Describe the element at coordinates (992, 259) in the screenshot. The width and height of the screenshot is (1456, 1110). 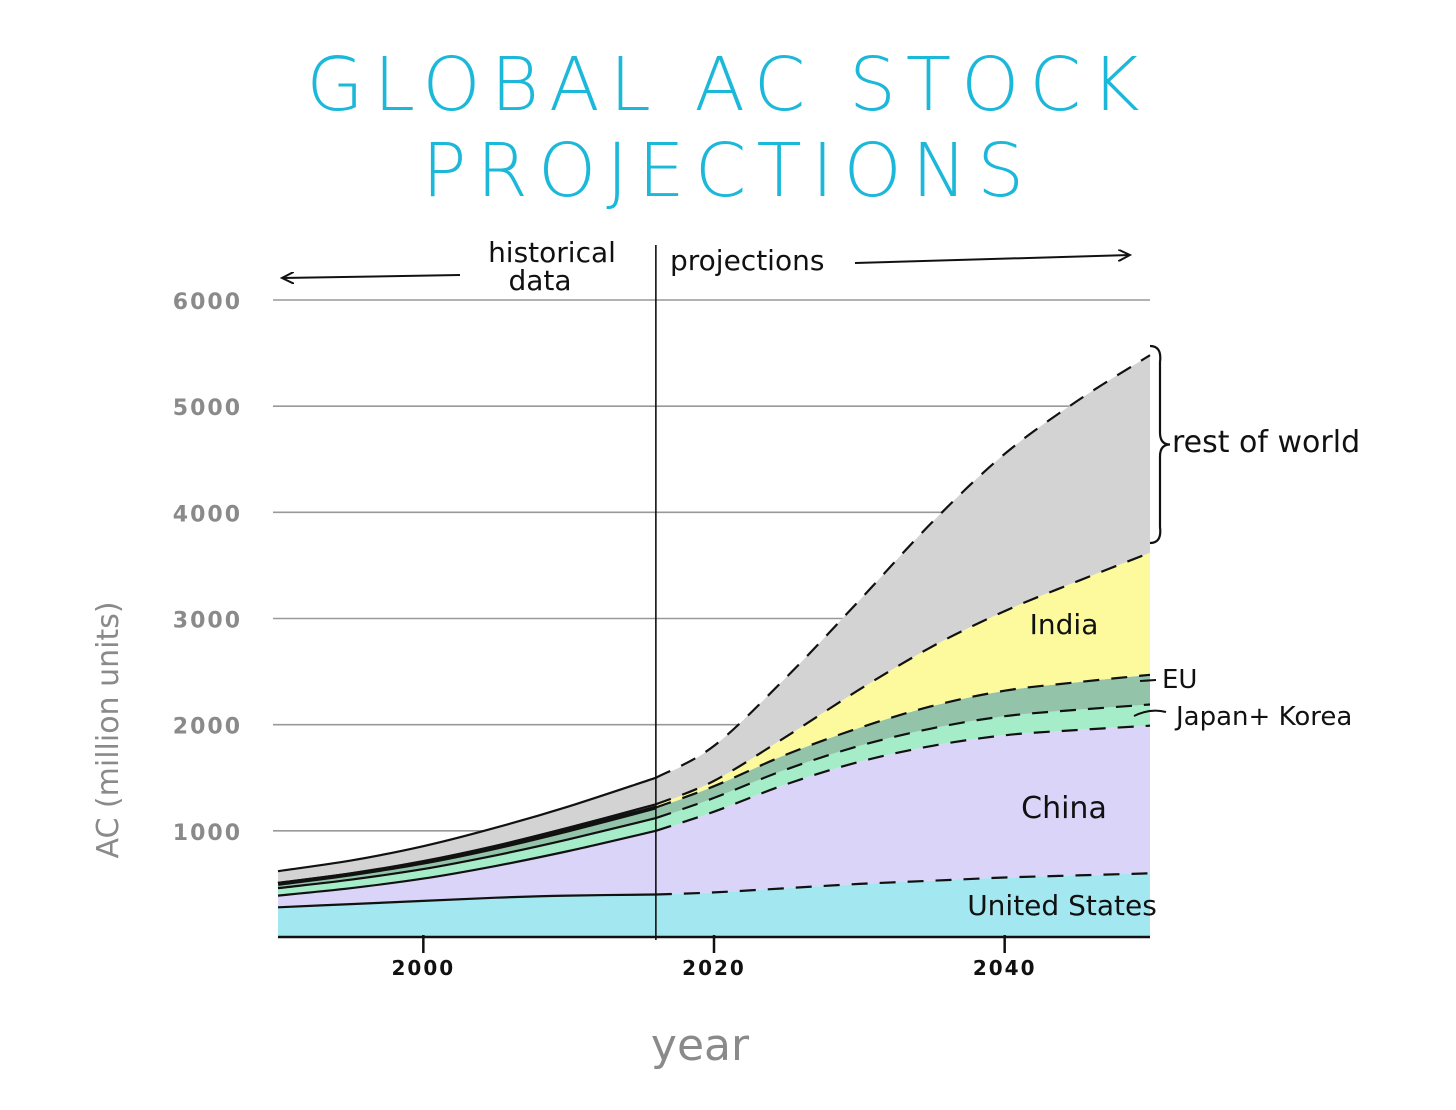
I see `arrow-right` at that location.